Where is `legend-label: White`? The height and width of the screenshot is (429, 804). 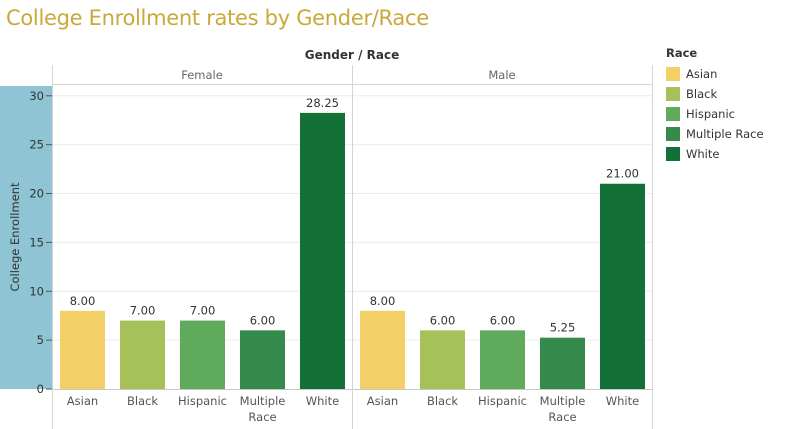 legend-label: White is located at coordinates (703, 154).